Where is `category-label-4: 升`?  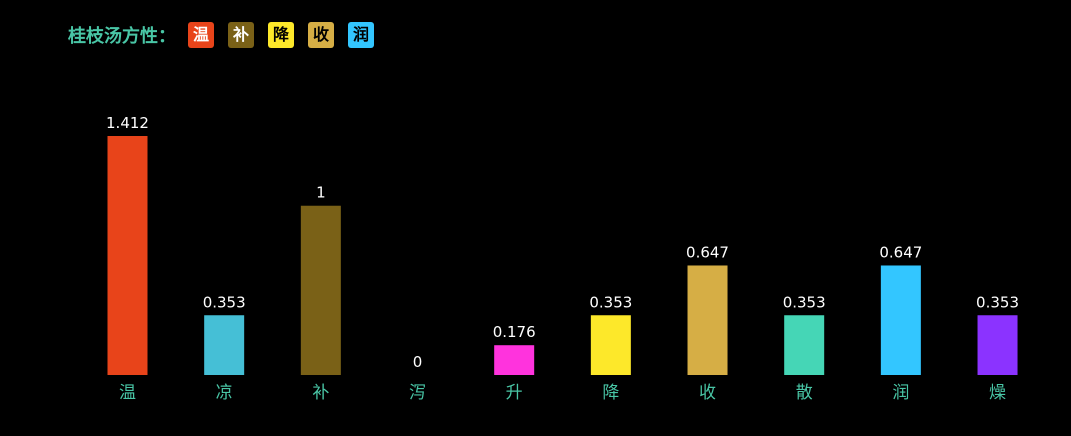
category-label-4: 升 is located at coordinates (514, 393).